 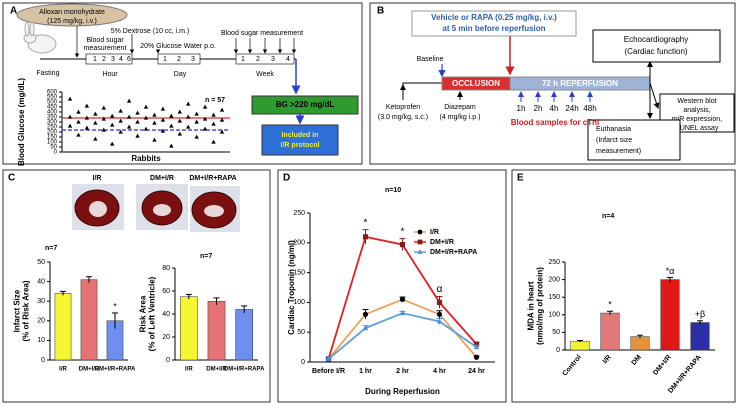 What do you see at coordinates (286, 178) in the screenshot?
I see `panel-label: D` at bounding box center [286, 178].